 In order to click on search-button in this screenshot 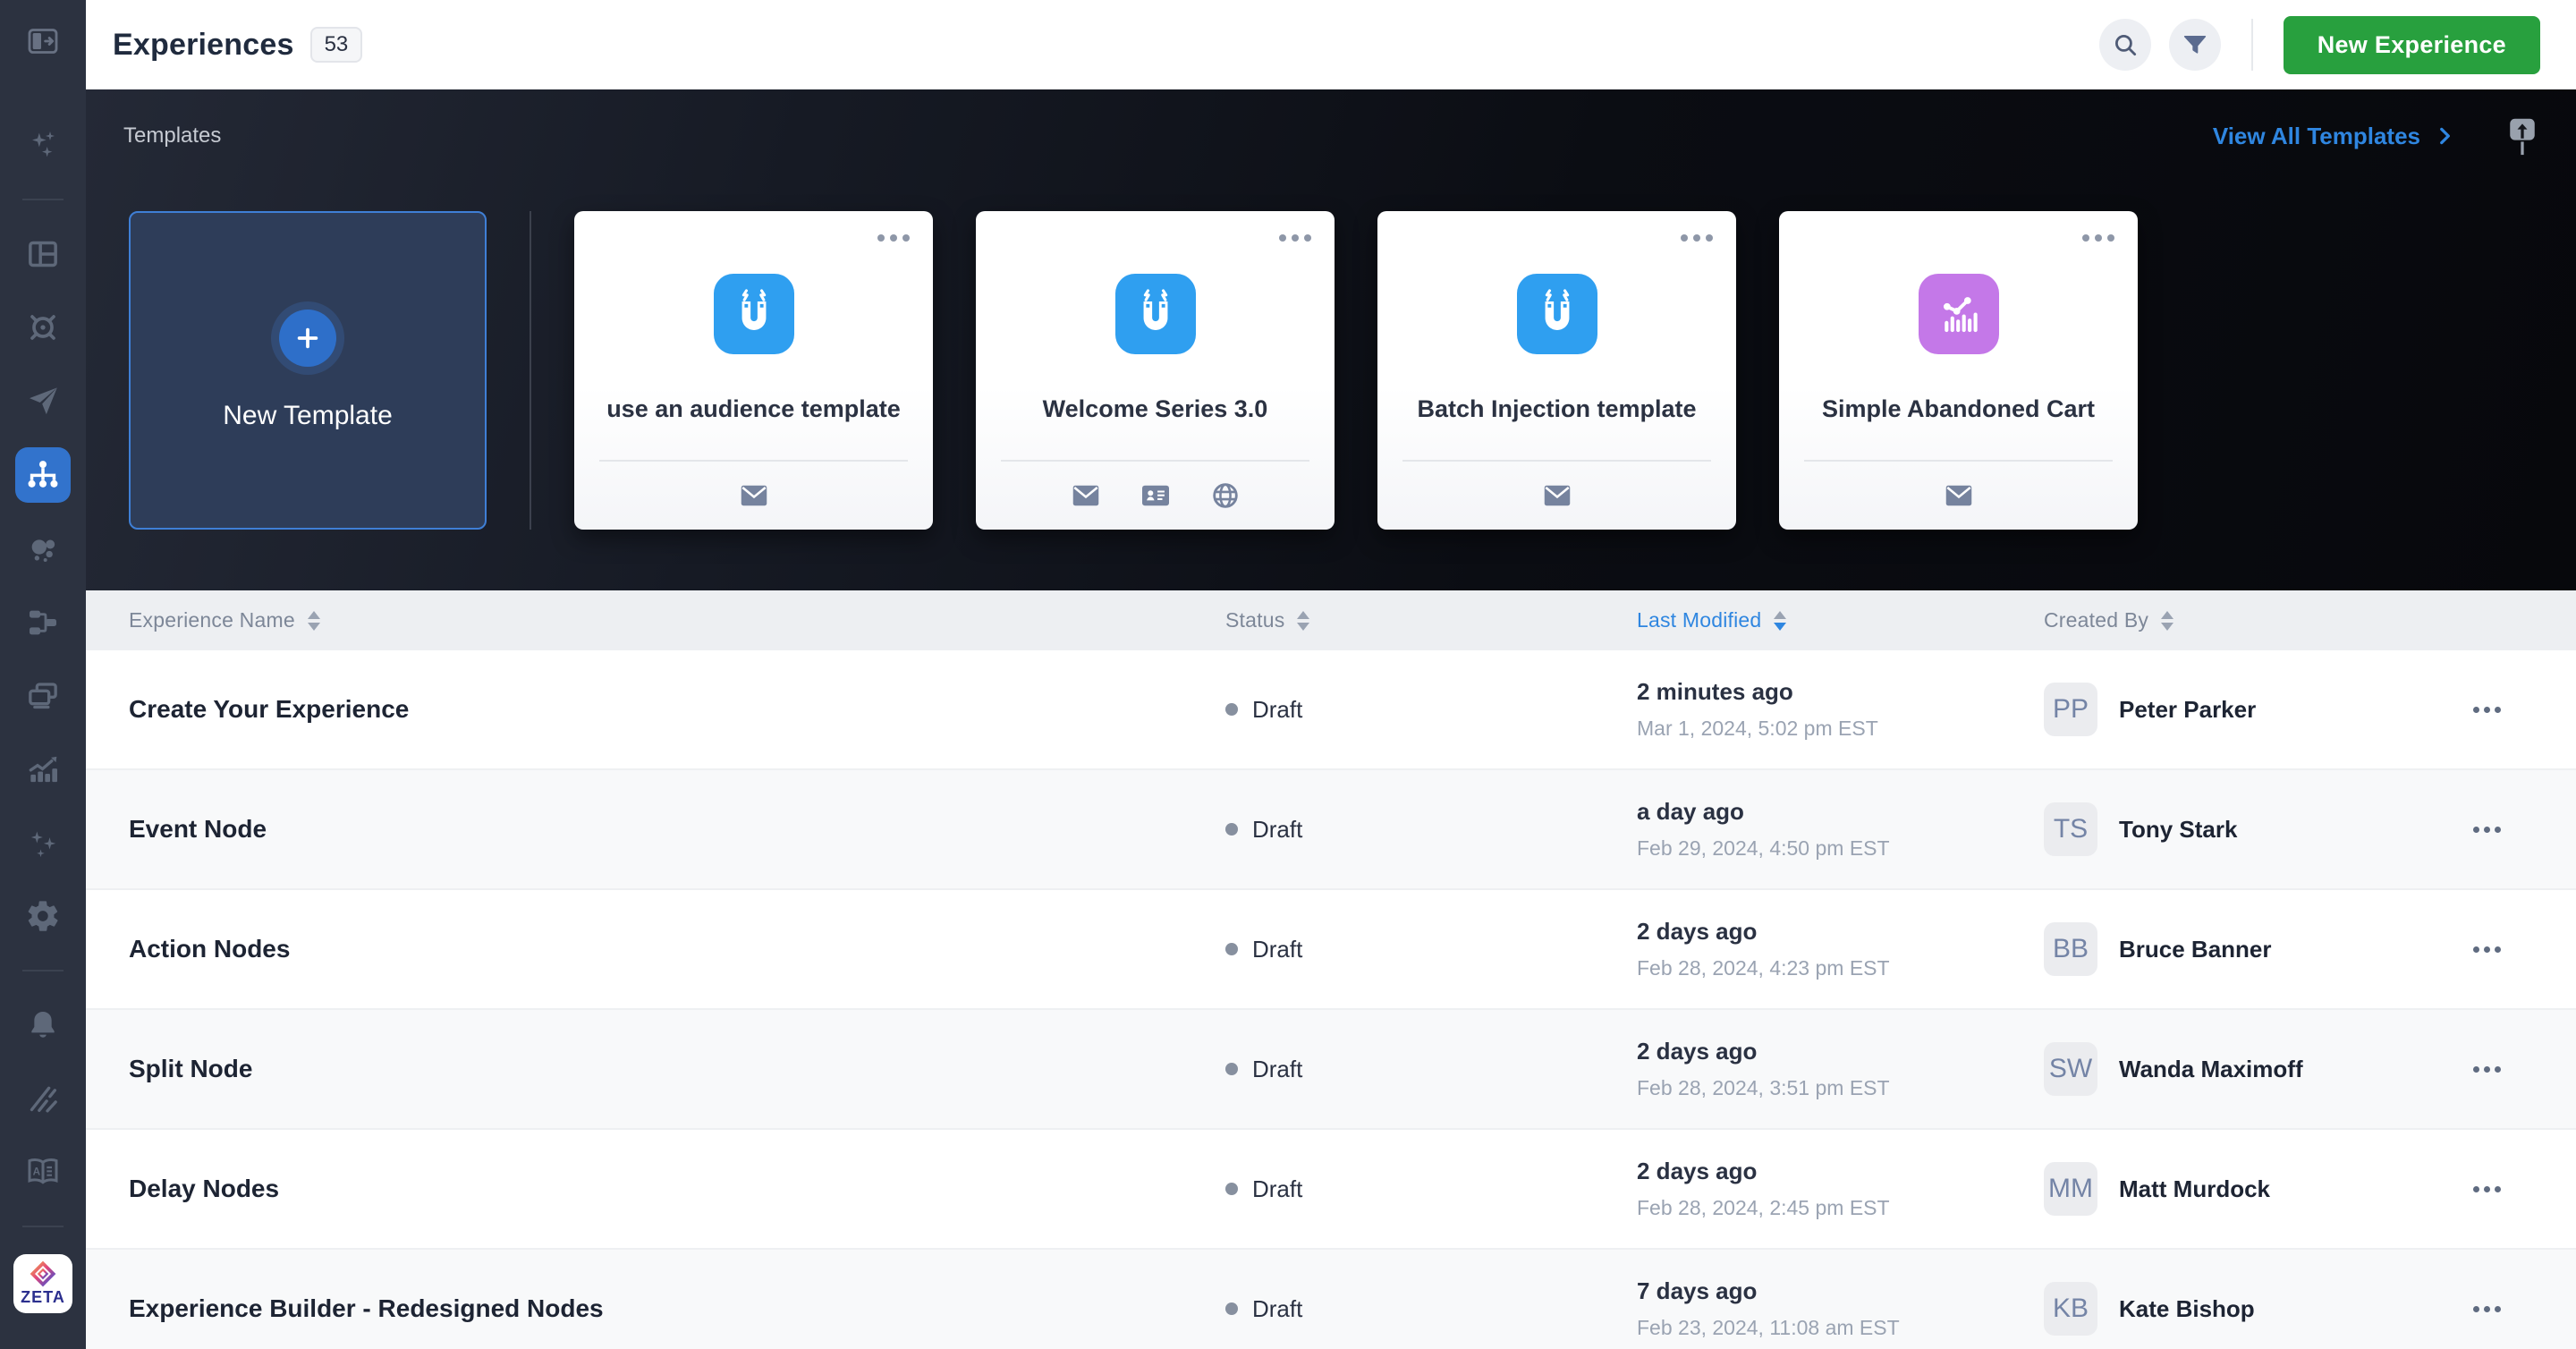, I will do `click(2124, 45)`.